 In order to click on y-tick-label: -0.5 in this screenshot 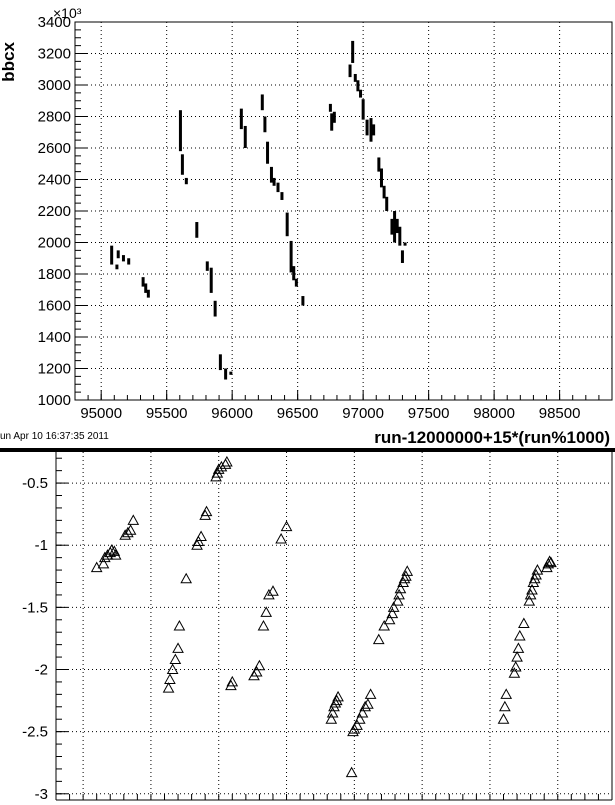, I will do `click(35, 483)`.